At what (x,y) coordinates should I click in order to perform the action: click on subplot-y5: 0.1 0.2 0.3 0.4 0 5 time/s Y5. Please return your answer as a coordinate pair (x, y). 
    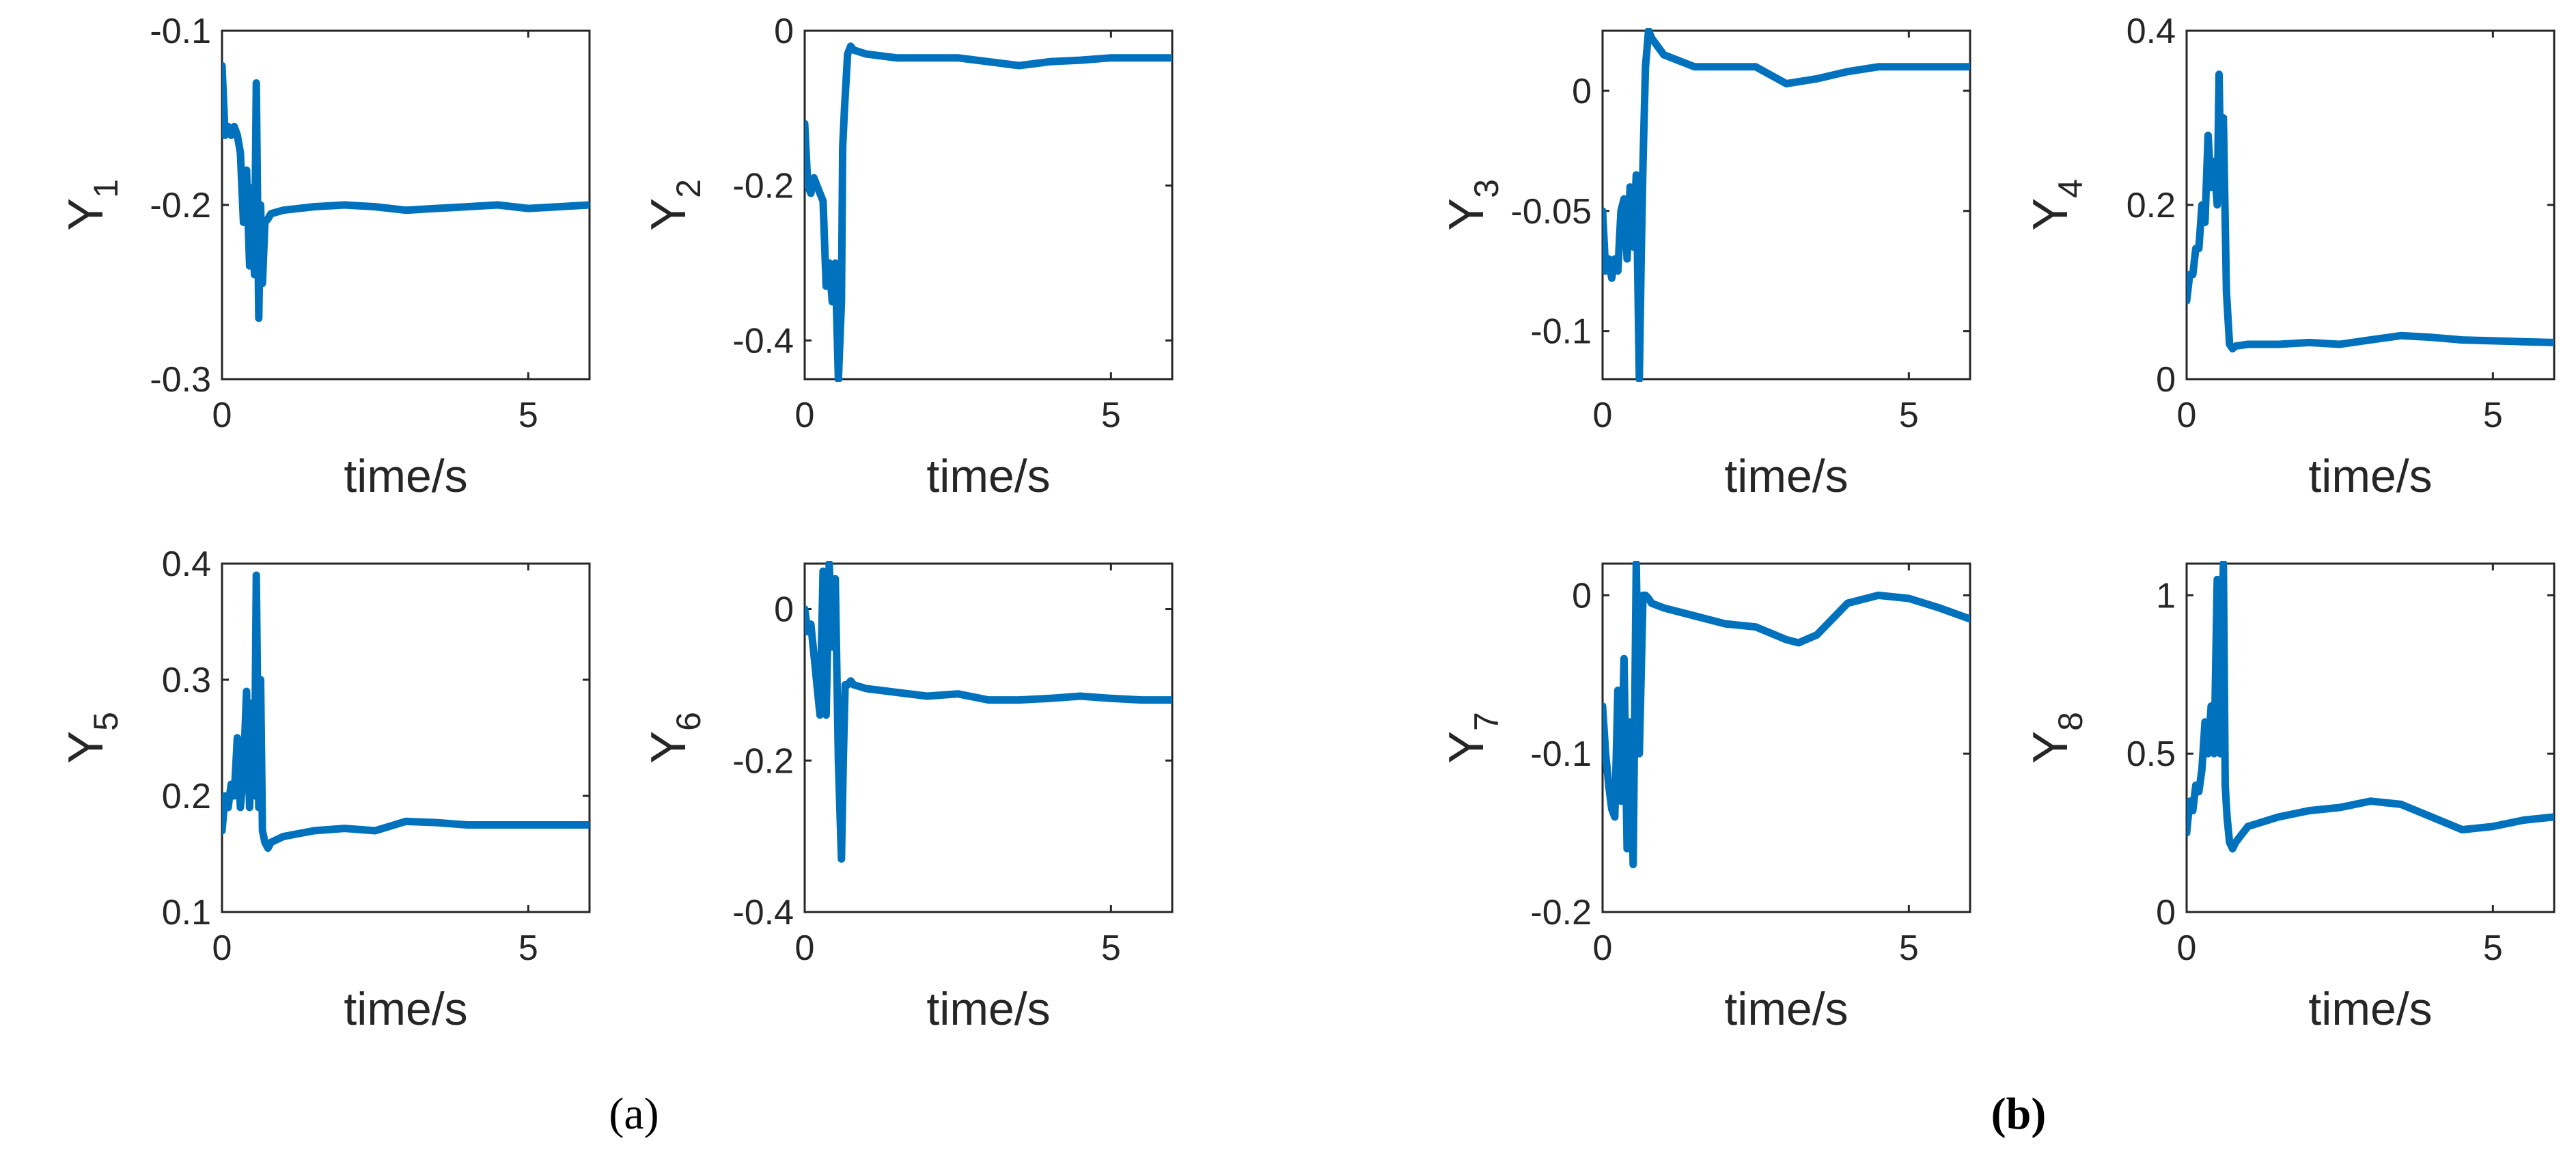
    Looking at the image, I should click on (325, 789).